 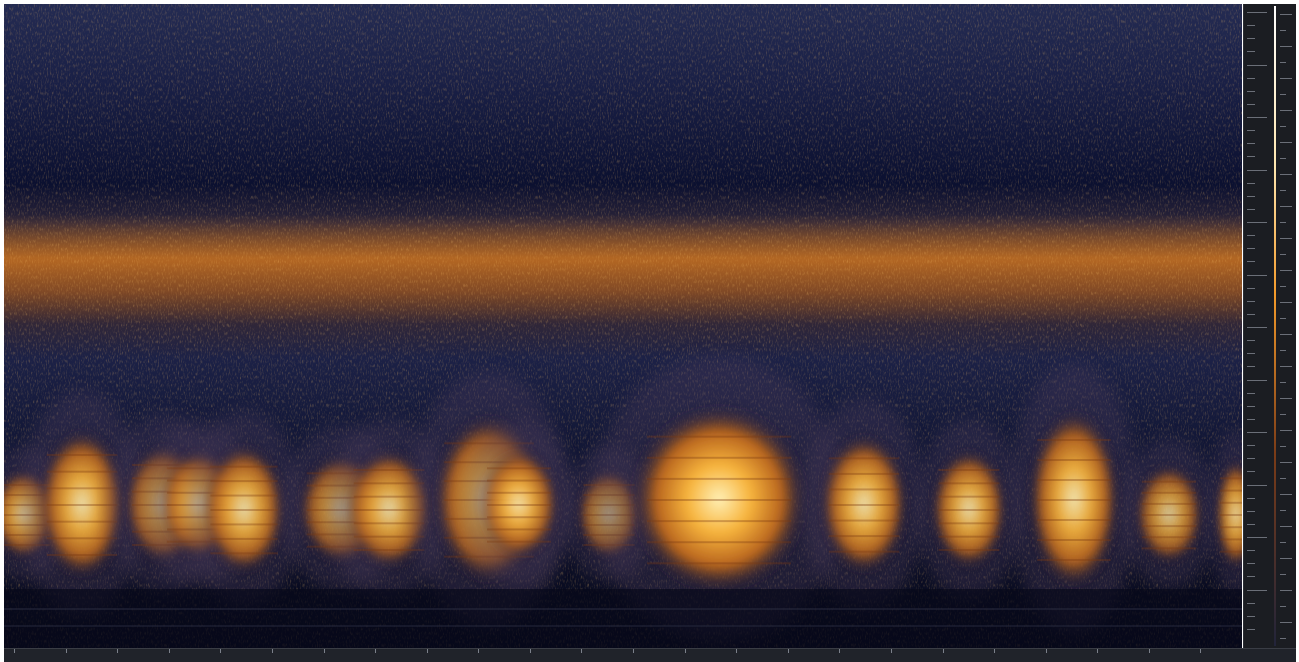 I want to click on amplitude-scale, so click(x=1285, y=326).